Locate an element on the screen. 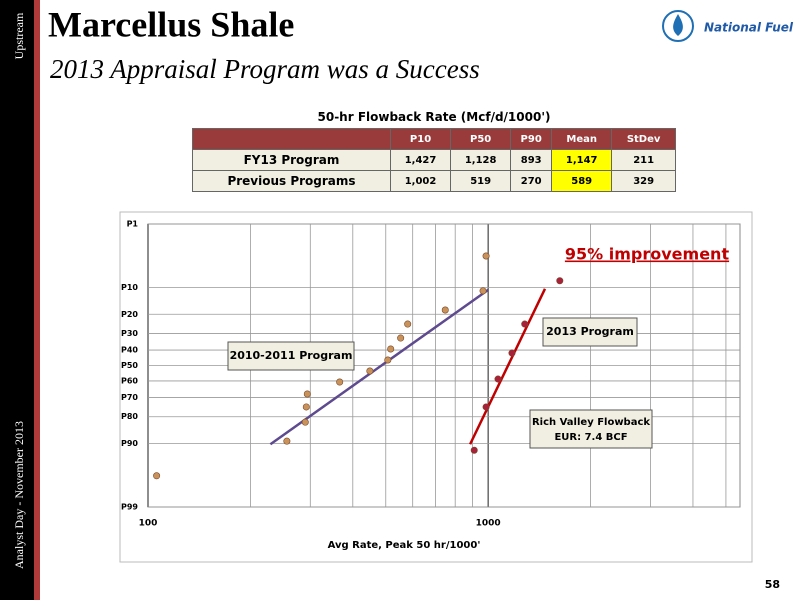 The image size is (800, 600). x-tick-label: 100 is located at coordinates (148, 524).